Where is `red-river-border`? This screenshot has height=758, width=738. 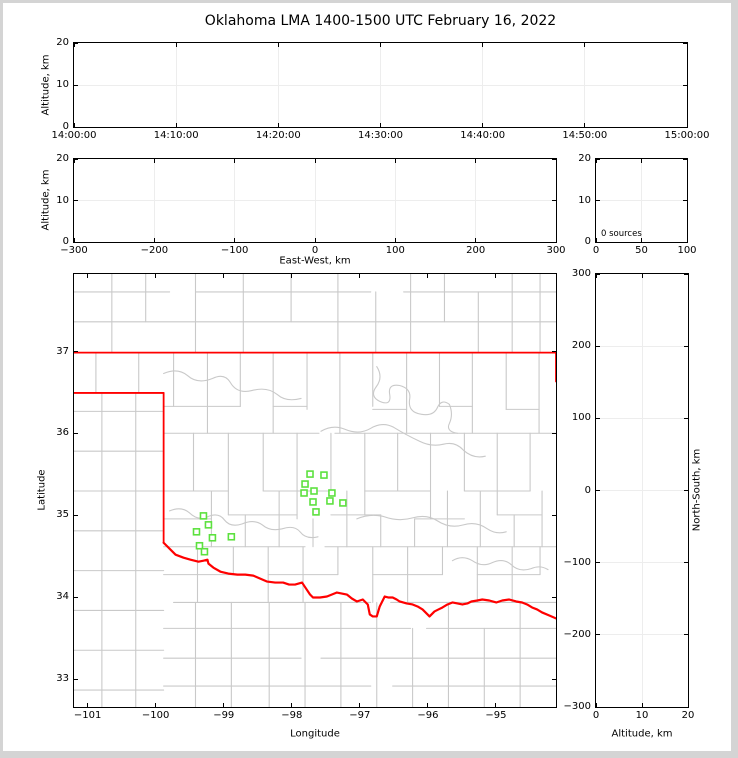 red-river-border is located at coordinates (359, 580).